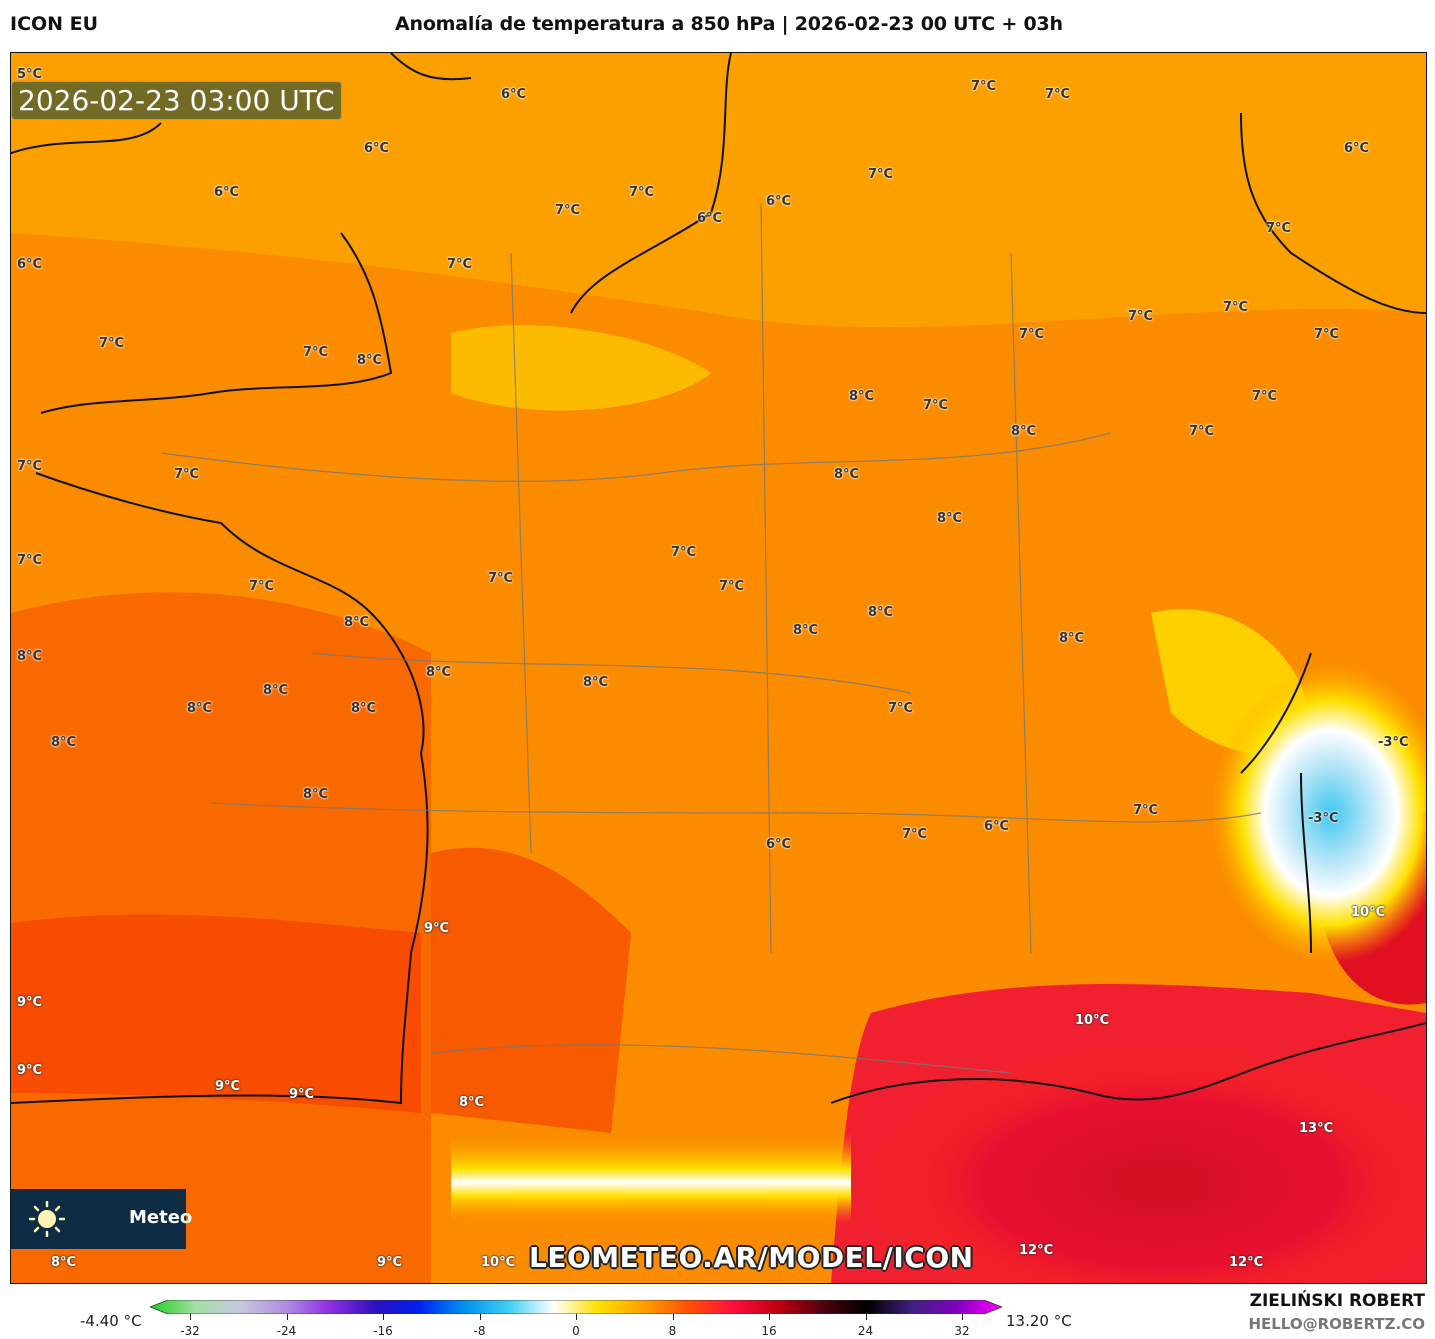 This screenshot has height=1339, width=1435. What do you see at coordinates (383, 1331) in the screenshot?
I see `colorbar-tick-label: -16` at bounding box center [383, 1331].